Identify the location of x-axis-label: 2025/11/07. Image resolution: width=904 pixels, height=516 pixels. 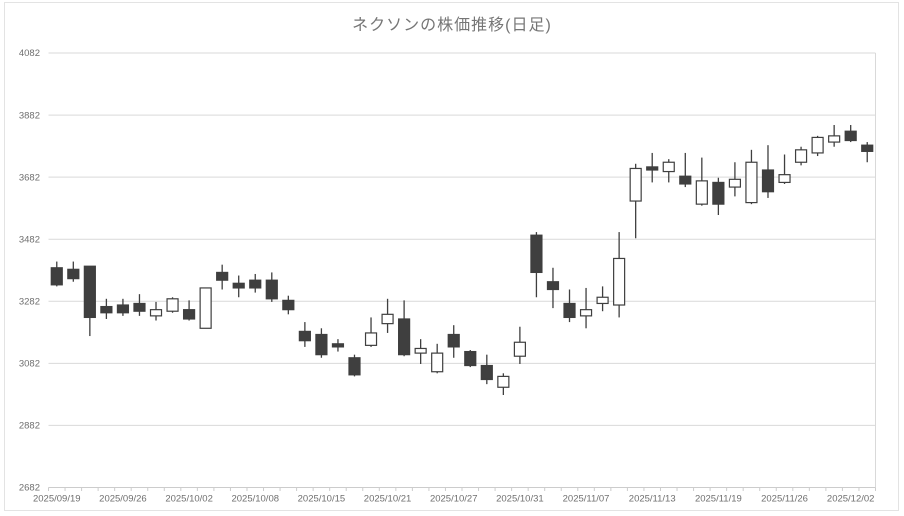
(586, 499).